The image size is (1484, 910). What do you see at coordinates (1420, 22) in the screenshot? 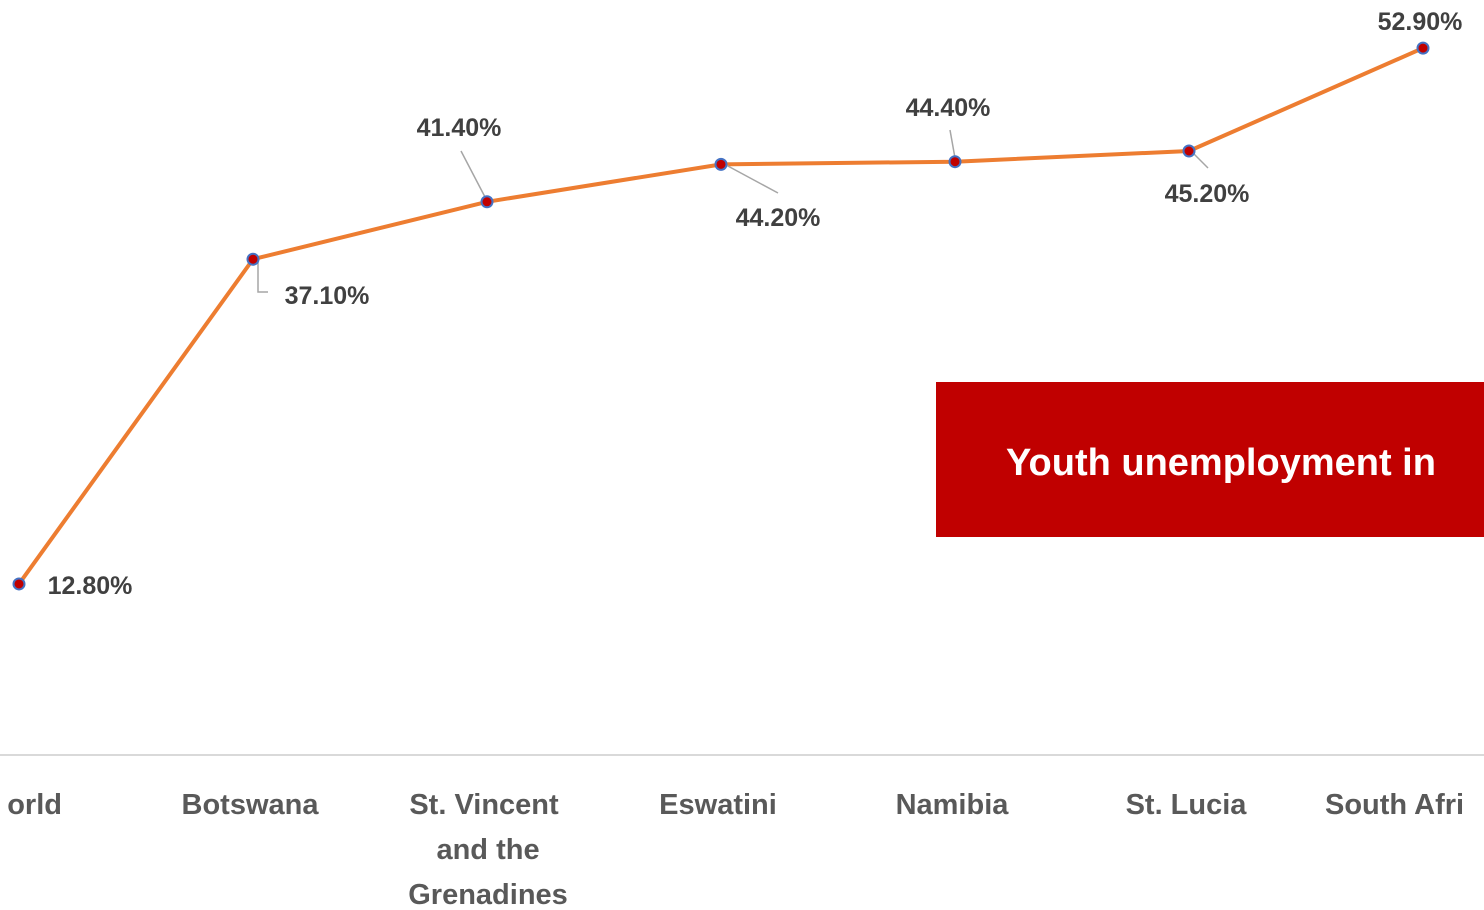
I see `data-label: 52.90%` at bounding box center [1420, 22].